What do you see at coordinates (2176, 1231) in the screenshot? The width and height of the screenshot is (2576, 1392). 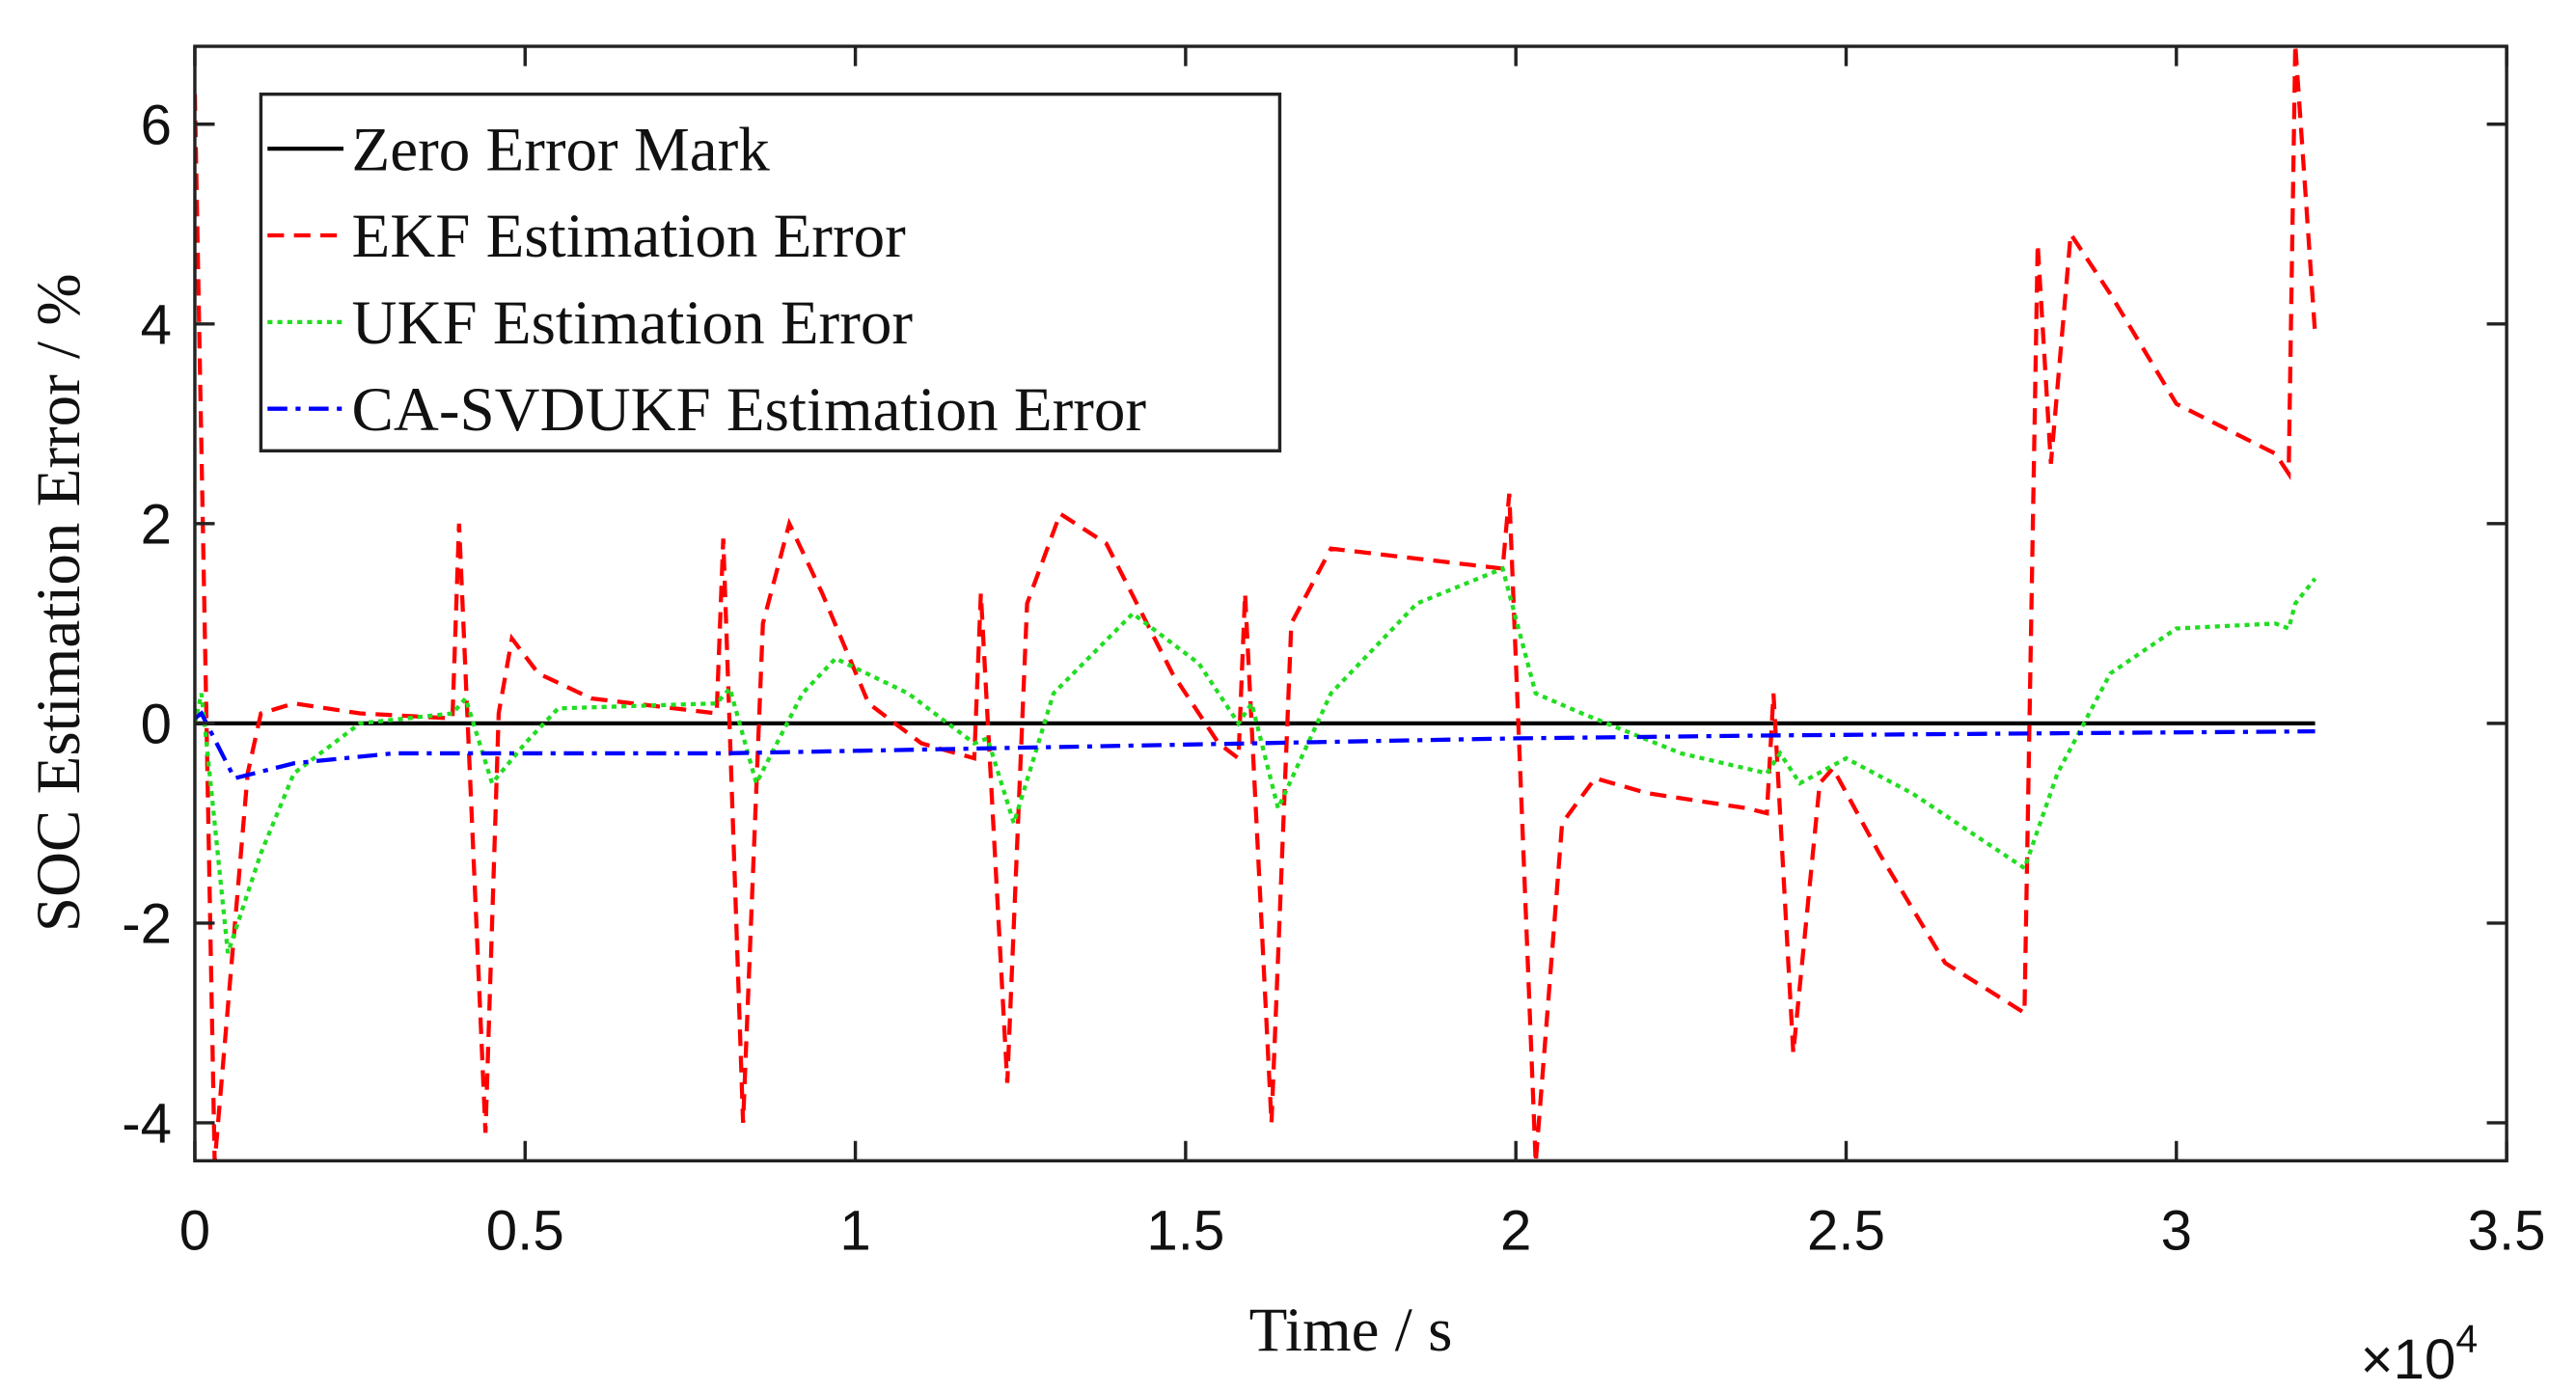 I see `x-tick-label: 3` at bounding box center [2176, 1231].